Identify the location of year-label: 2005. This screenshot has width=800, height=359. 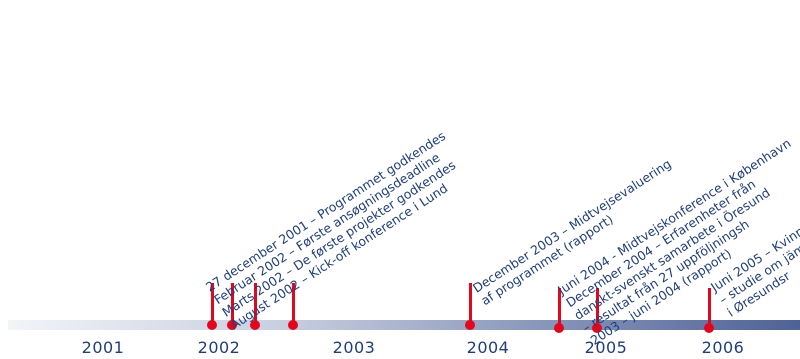
(606, 347).